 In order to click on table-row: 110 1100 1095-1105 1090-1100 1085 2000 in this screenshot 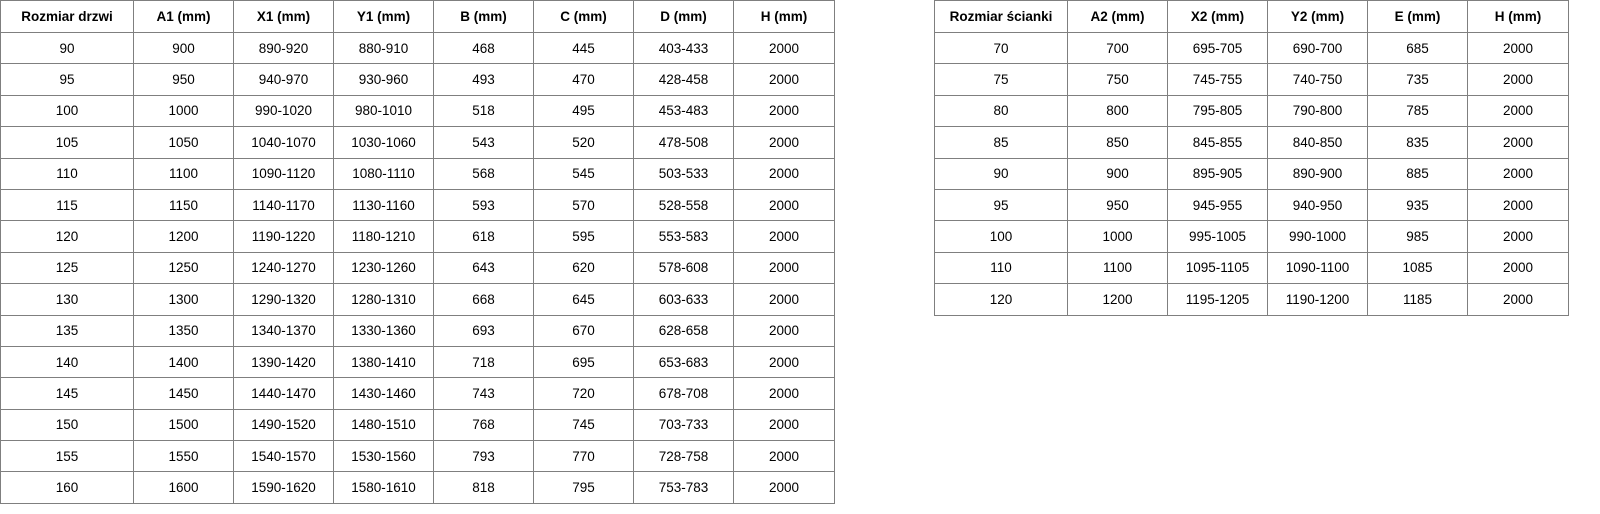, I will do `click(1251, 268)`.